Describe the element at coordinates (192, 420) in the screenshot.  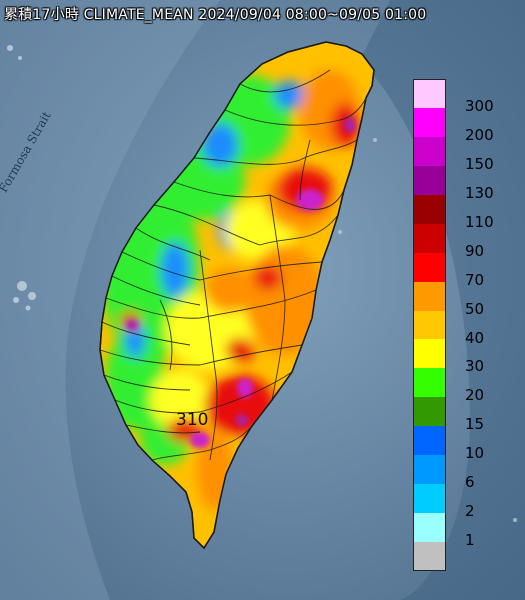
I see `max-rainfall-annotation: 310` at that location.